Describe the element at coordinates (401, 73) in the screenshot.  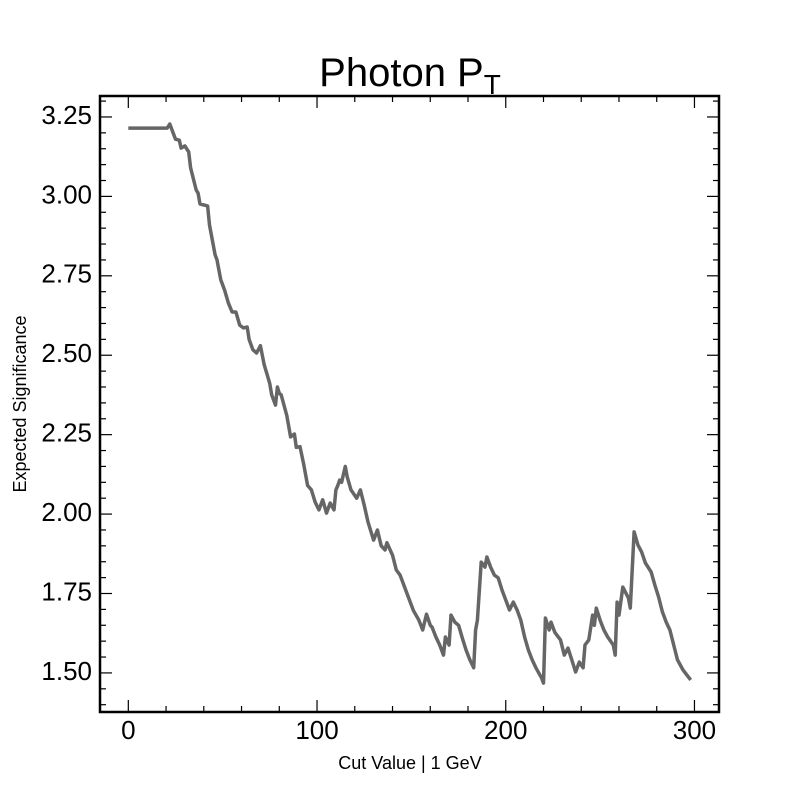
I see `title-main: Photon P` at that location.